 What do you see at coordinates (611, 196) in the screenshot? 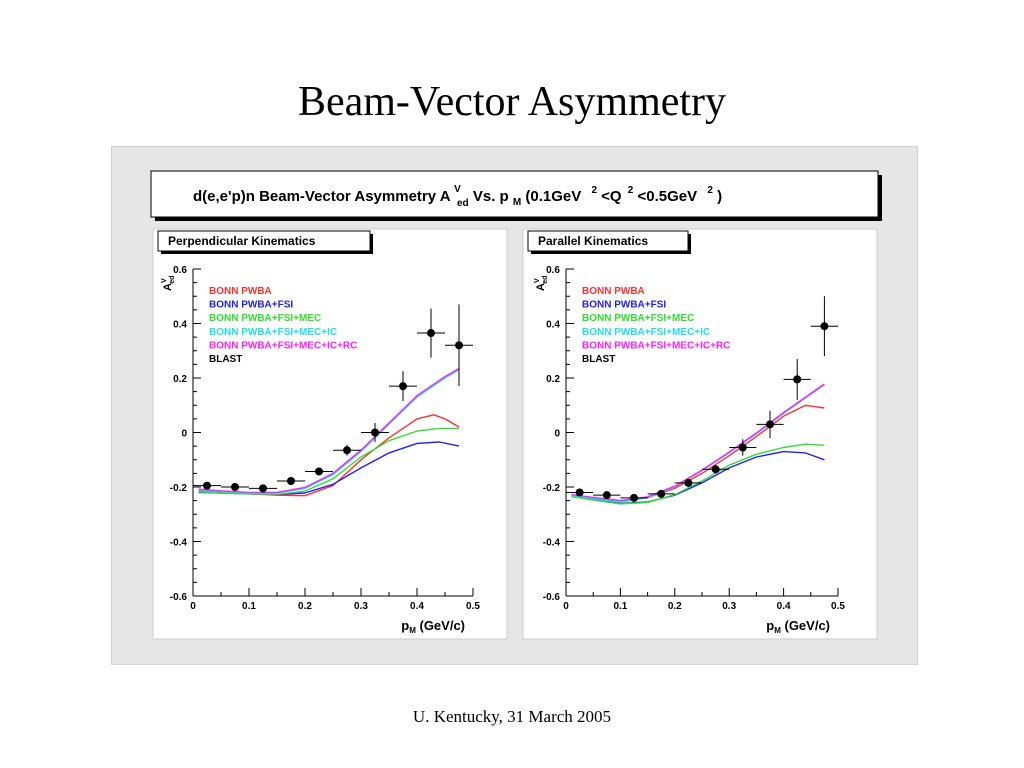
I see `header-range-b: <Q` at bounding box center [611, 196].